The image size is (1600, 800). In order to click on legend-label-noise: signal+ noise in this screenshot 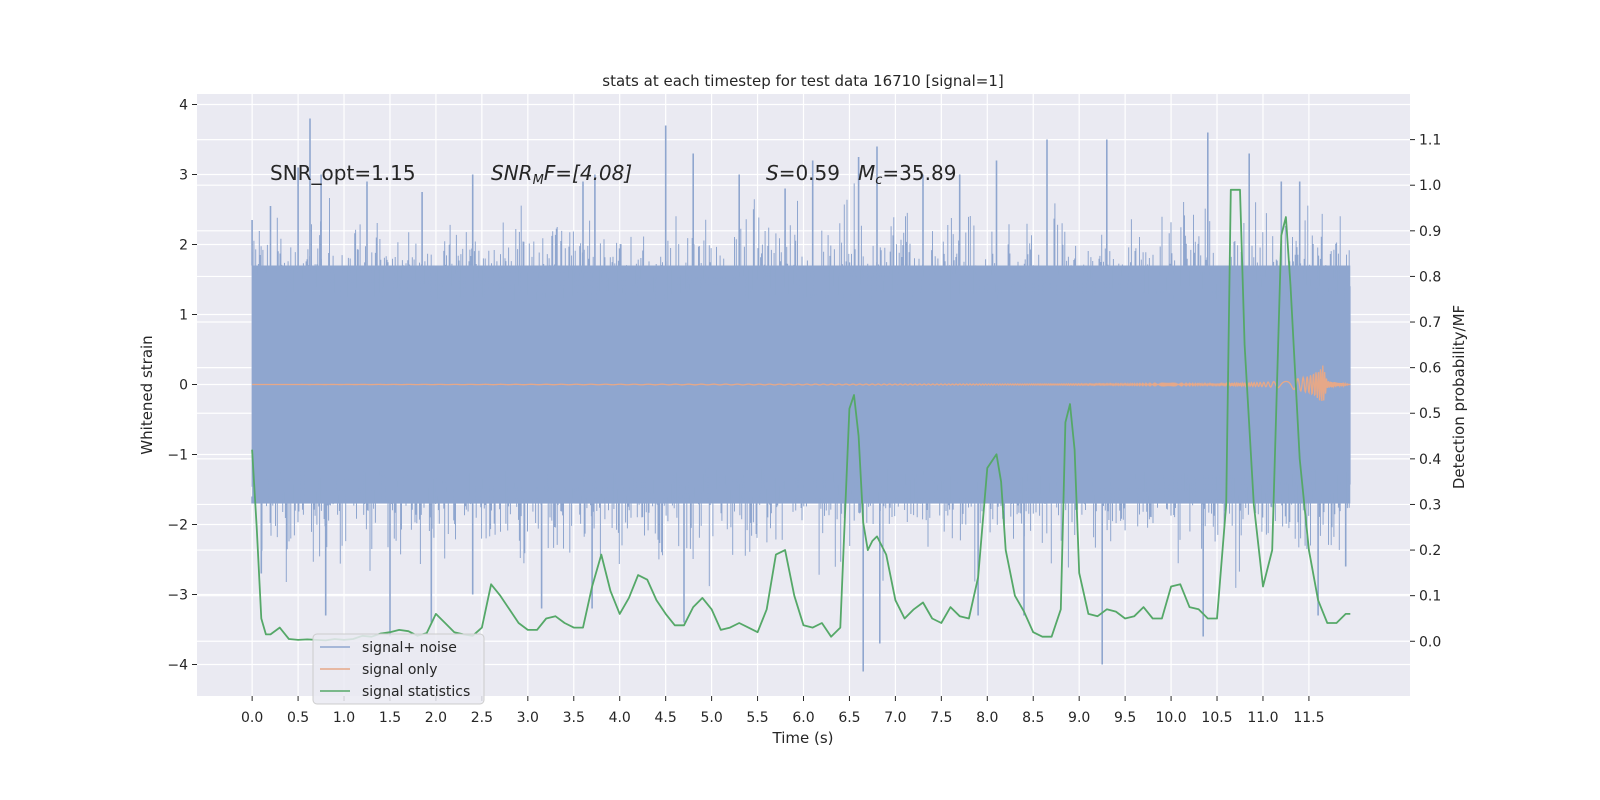, I will do `click(409, 648)`.